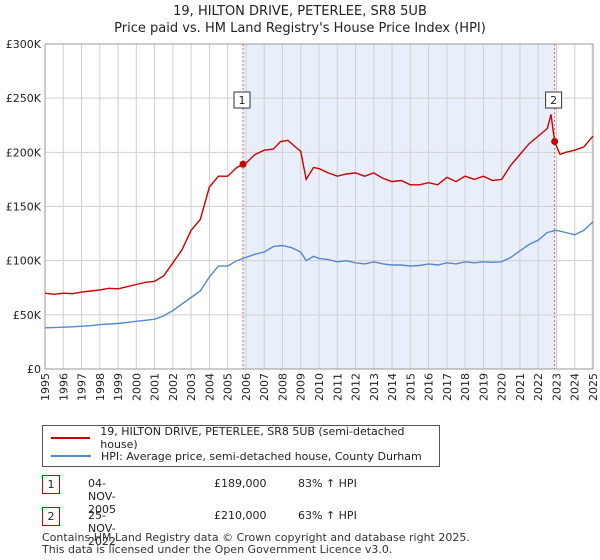  Describe the element at coordinates (327, 483) in the screenshot. I see `transaction-hpi-change: 83% ↑ HPI` at that location.